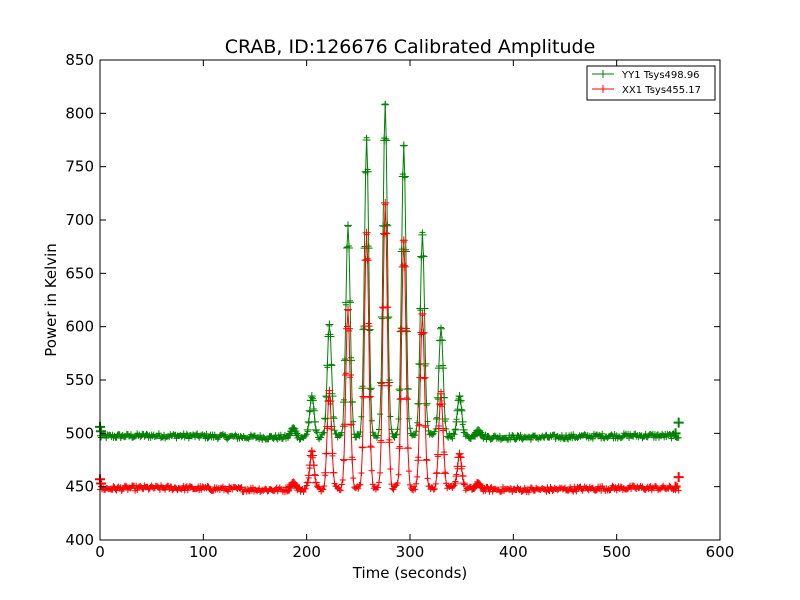 The height and width of the screenshot is (600, 800). What do you see at coordinates (410, 552) in the screenshot?
I see `x-tick-label: 300` at bounding box center [410, 552].